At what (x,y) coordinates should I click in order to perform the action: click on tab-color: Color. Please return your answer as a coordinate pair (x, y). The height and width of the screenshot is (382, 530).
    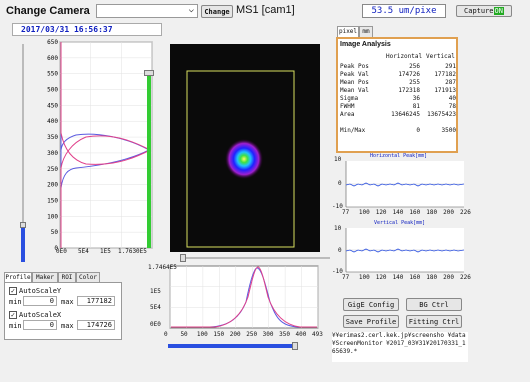
    Looking at the image, I should click on (88, 277).